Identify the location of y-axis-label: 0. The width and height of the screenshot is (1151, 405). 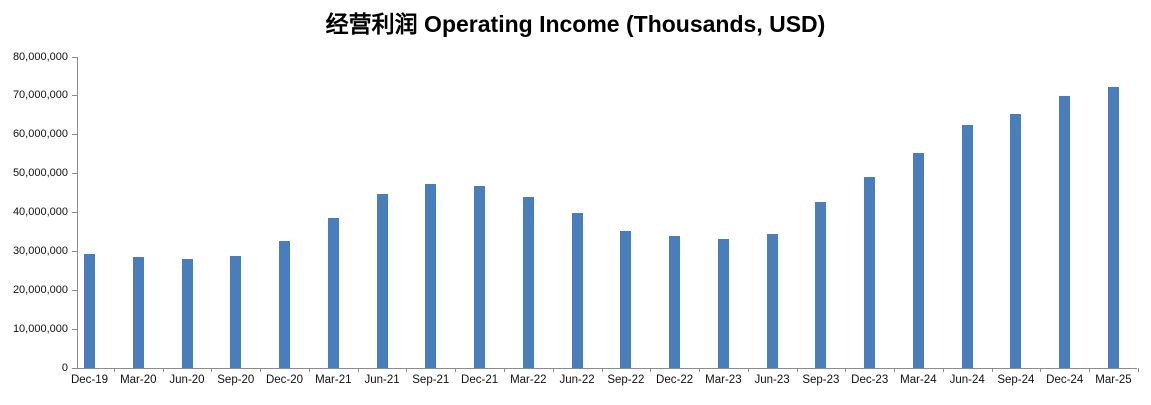
(64, 367).